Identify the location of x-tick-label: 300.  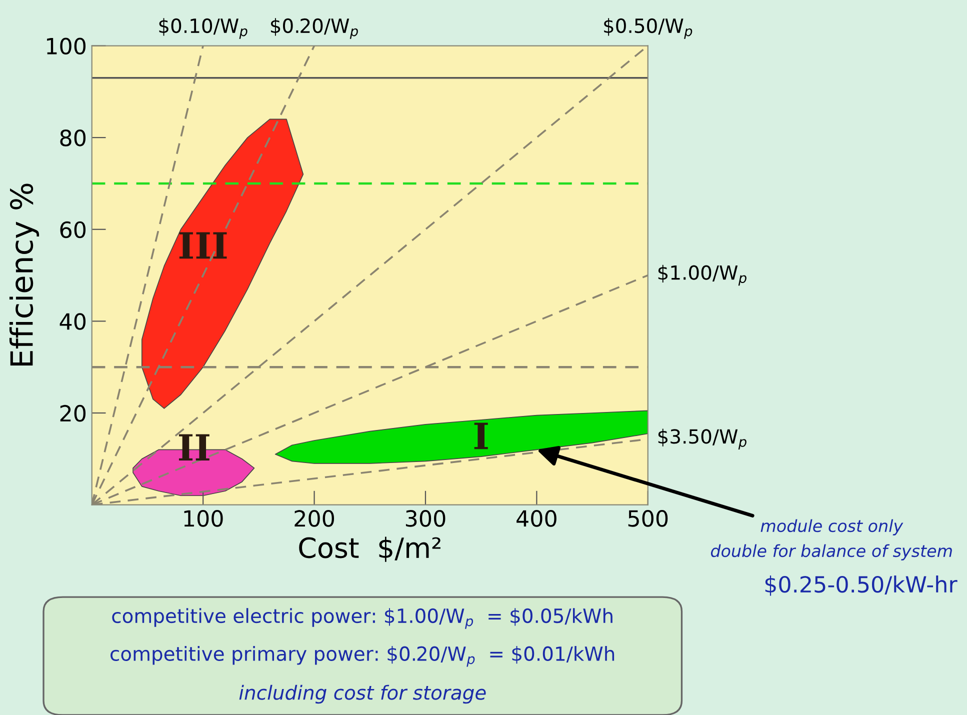
(426, 518).